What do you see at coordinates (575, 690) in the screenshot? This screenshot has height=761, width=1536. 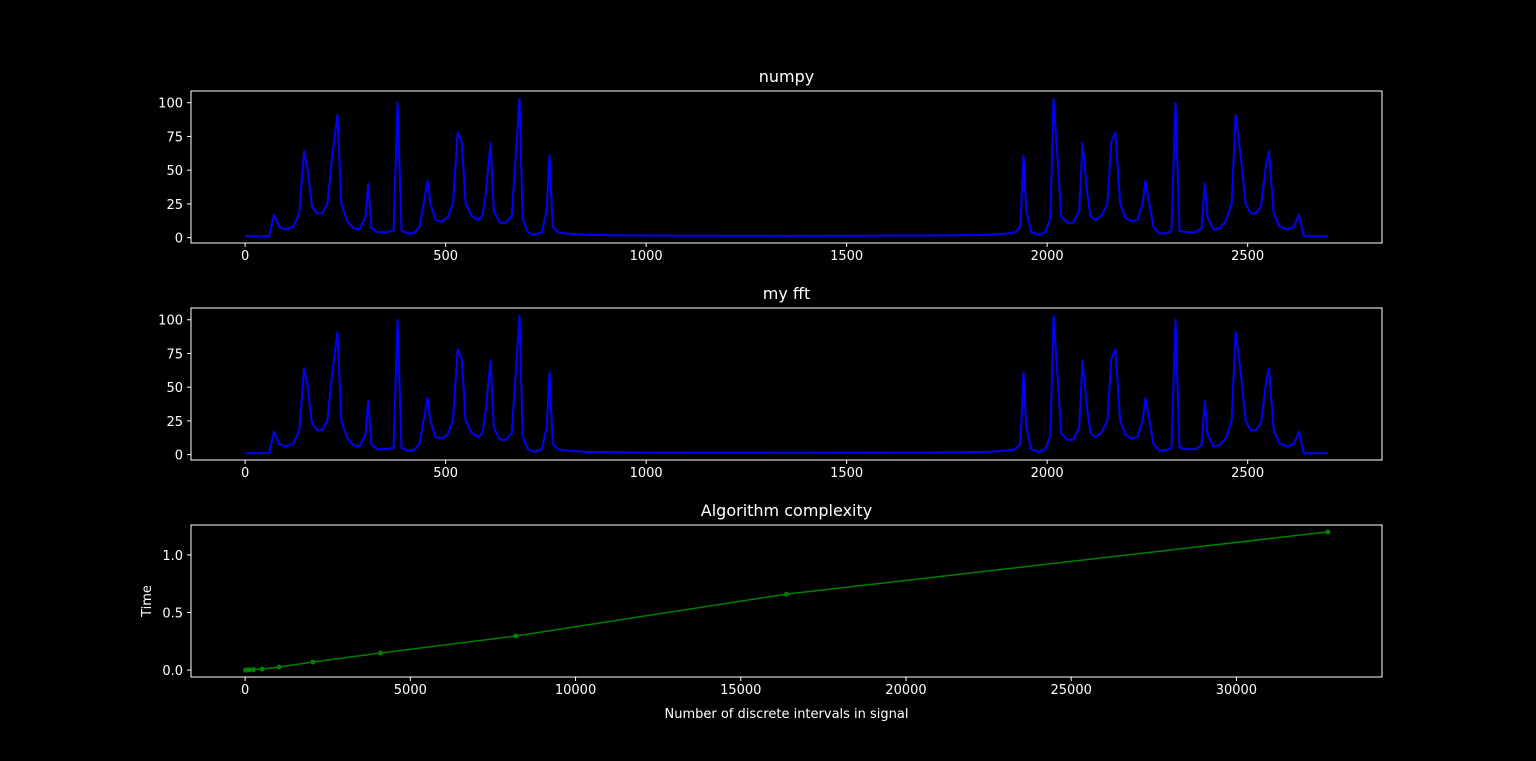 I see `x-tick-label: 10000` at bounding box center [575, 690].